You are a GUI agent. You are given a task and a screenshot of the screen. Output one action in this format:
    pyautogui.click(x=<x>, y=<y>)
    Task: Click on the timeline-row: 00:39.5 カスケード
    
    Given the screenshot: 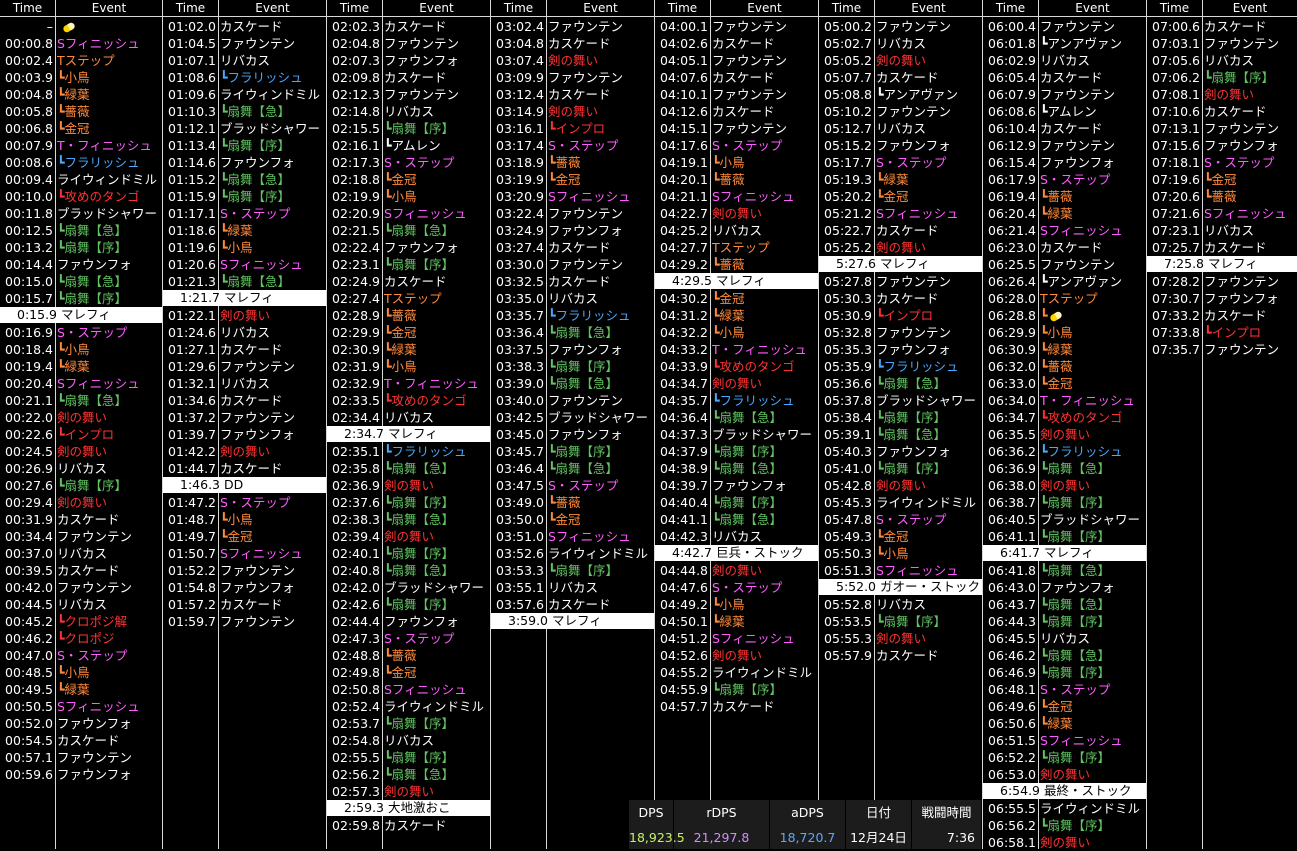 What is the action you would take?
    pyautogui.click(x=81, y=570)
    